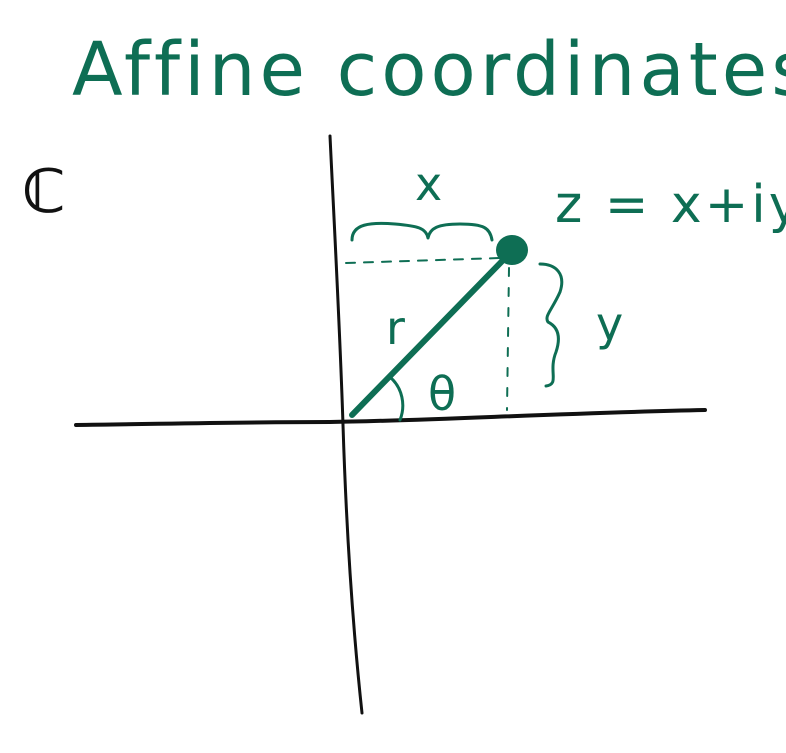 This screenshot has height=753, width=786. I want to click on imaginary-axis, so click(346, 424).